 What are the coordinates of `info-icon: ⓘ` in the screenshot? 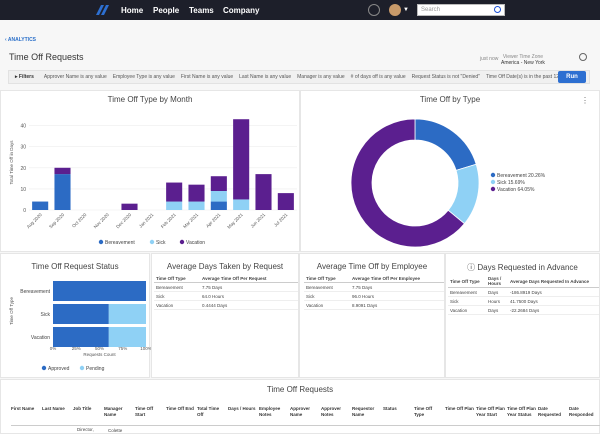 It's located at (472, 267).